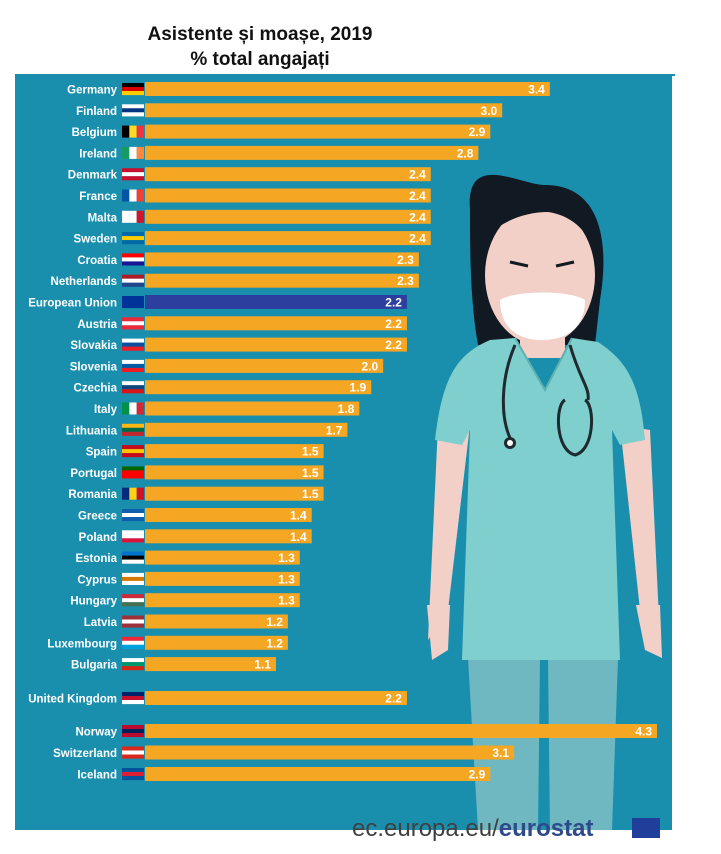  Describe the element at coordinates (97, 776) in the screenshot. I see `category-label: Iceland` at that location.